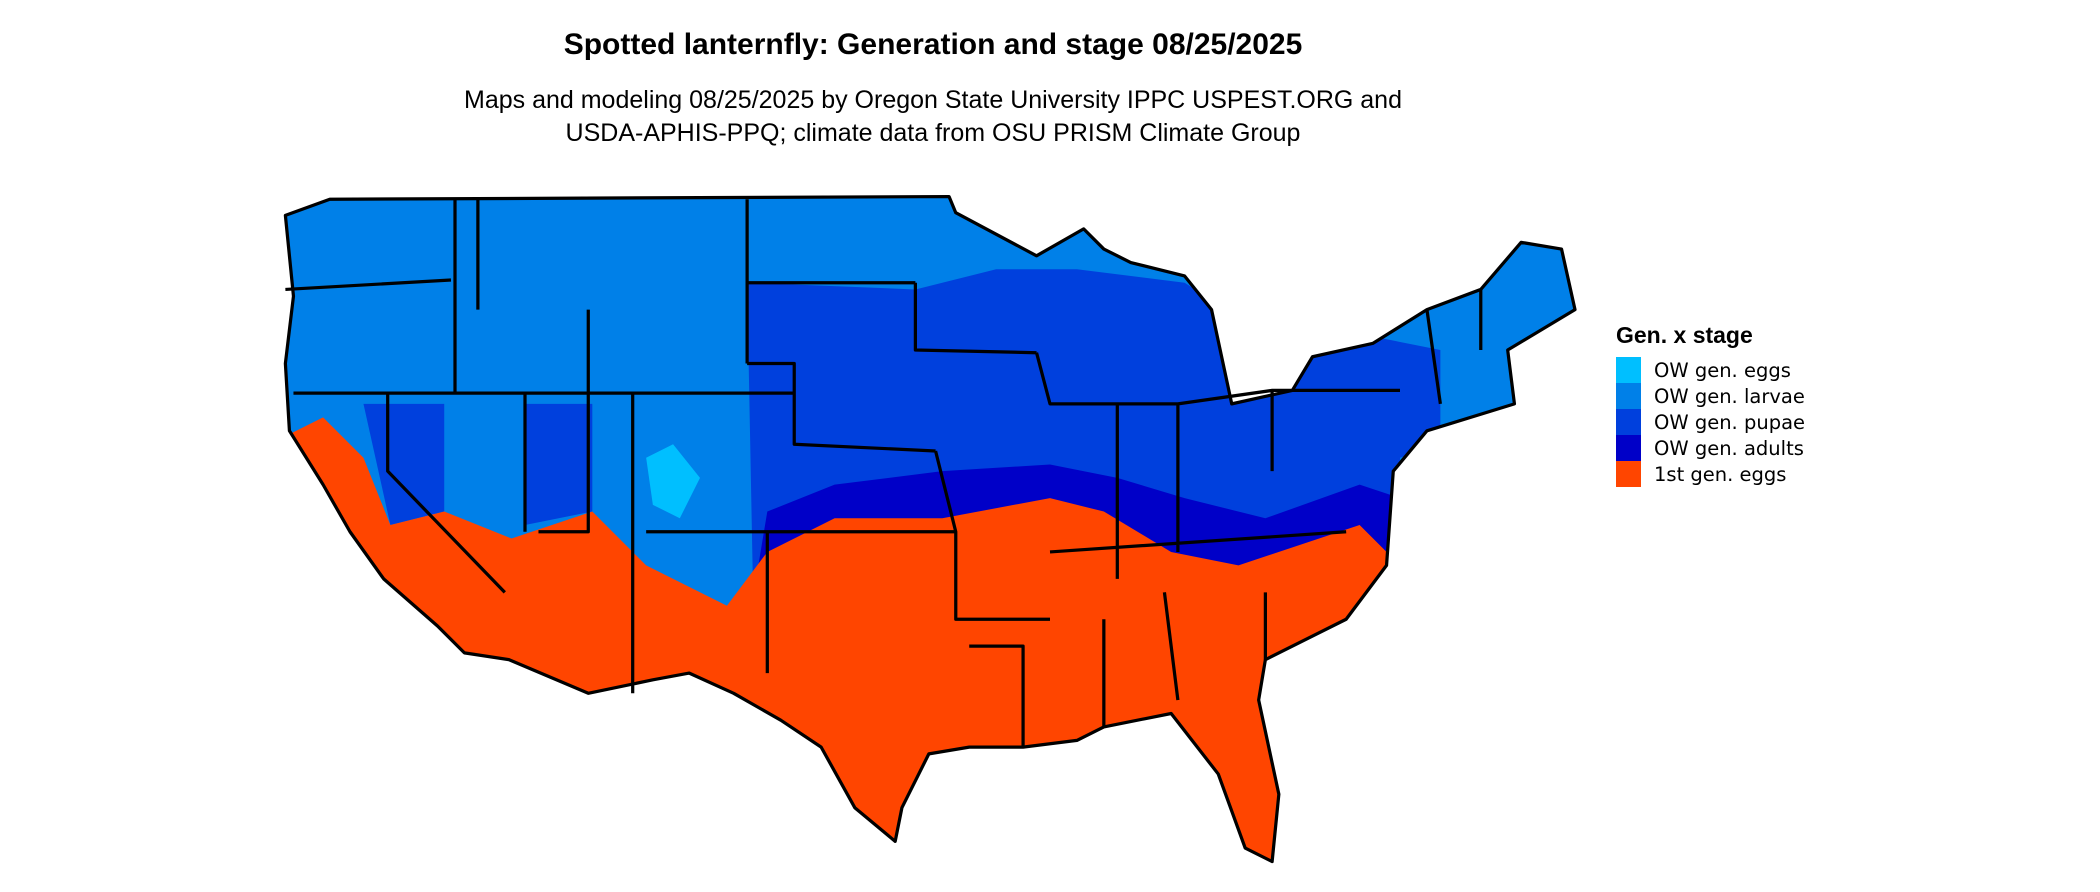  What do you see at coordinates (1730, 422) in the screenshot?
I see `legend-label: OW gen. pupae` at bounding box center [1730, 422].